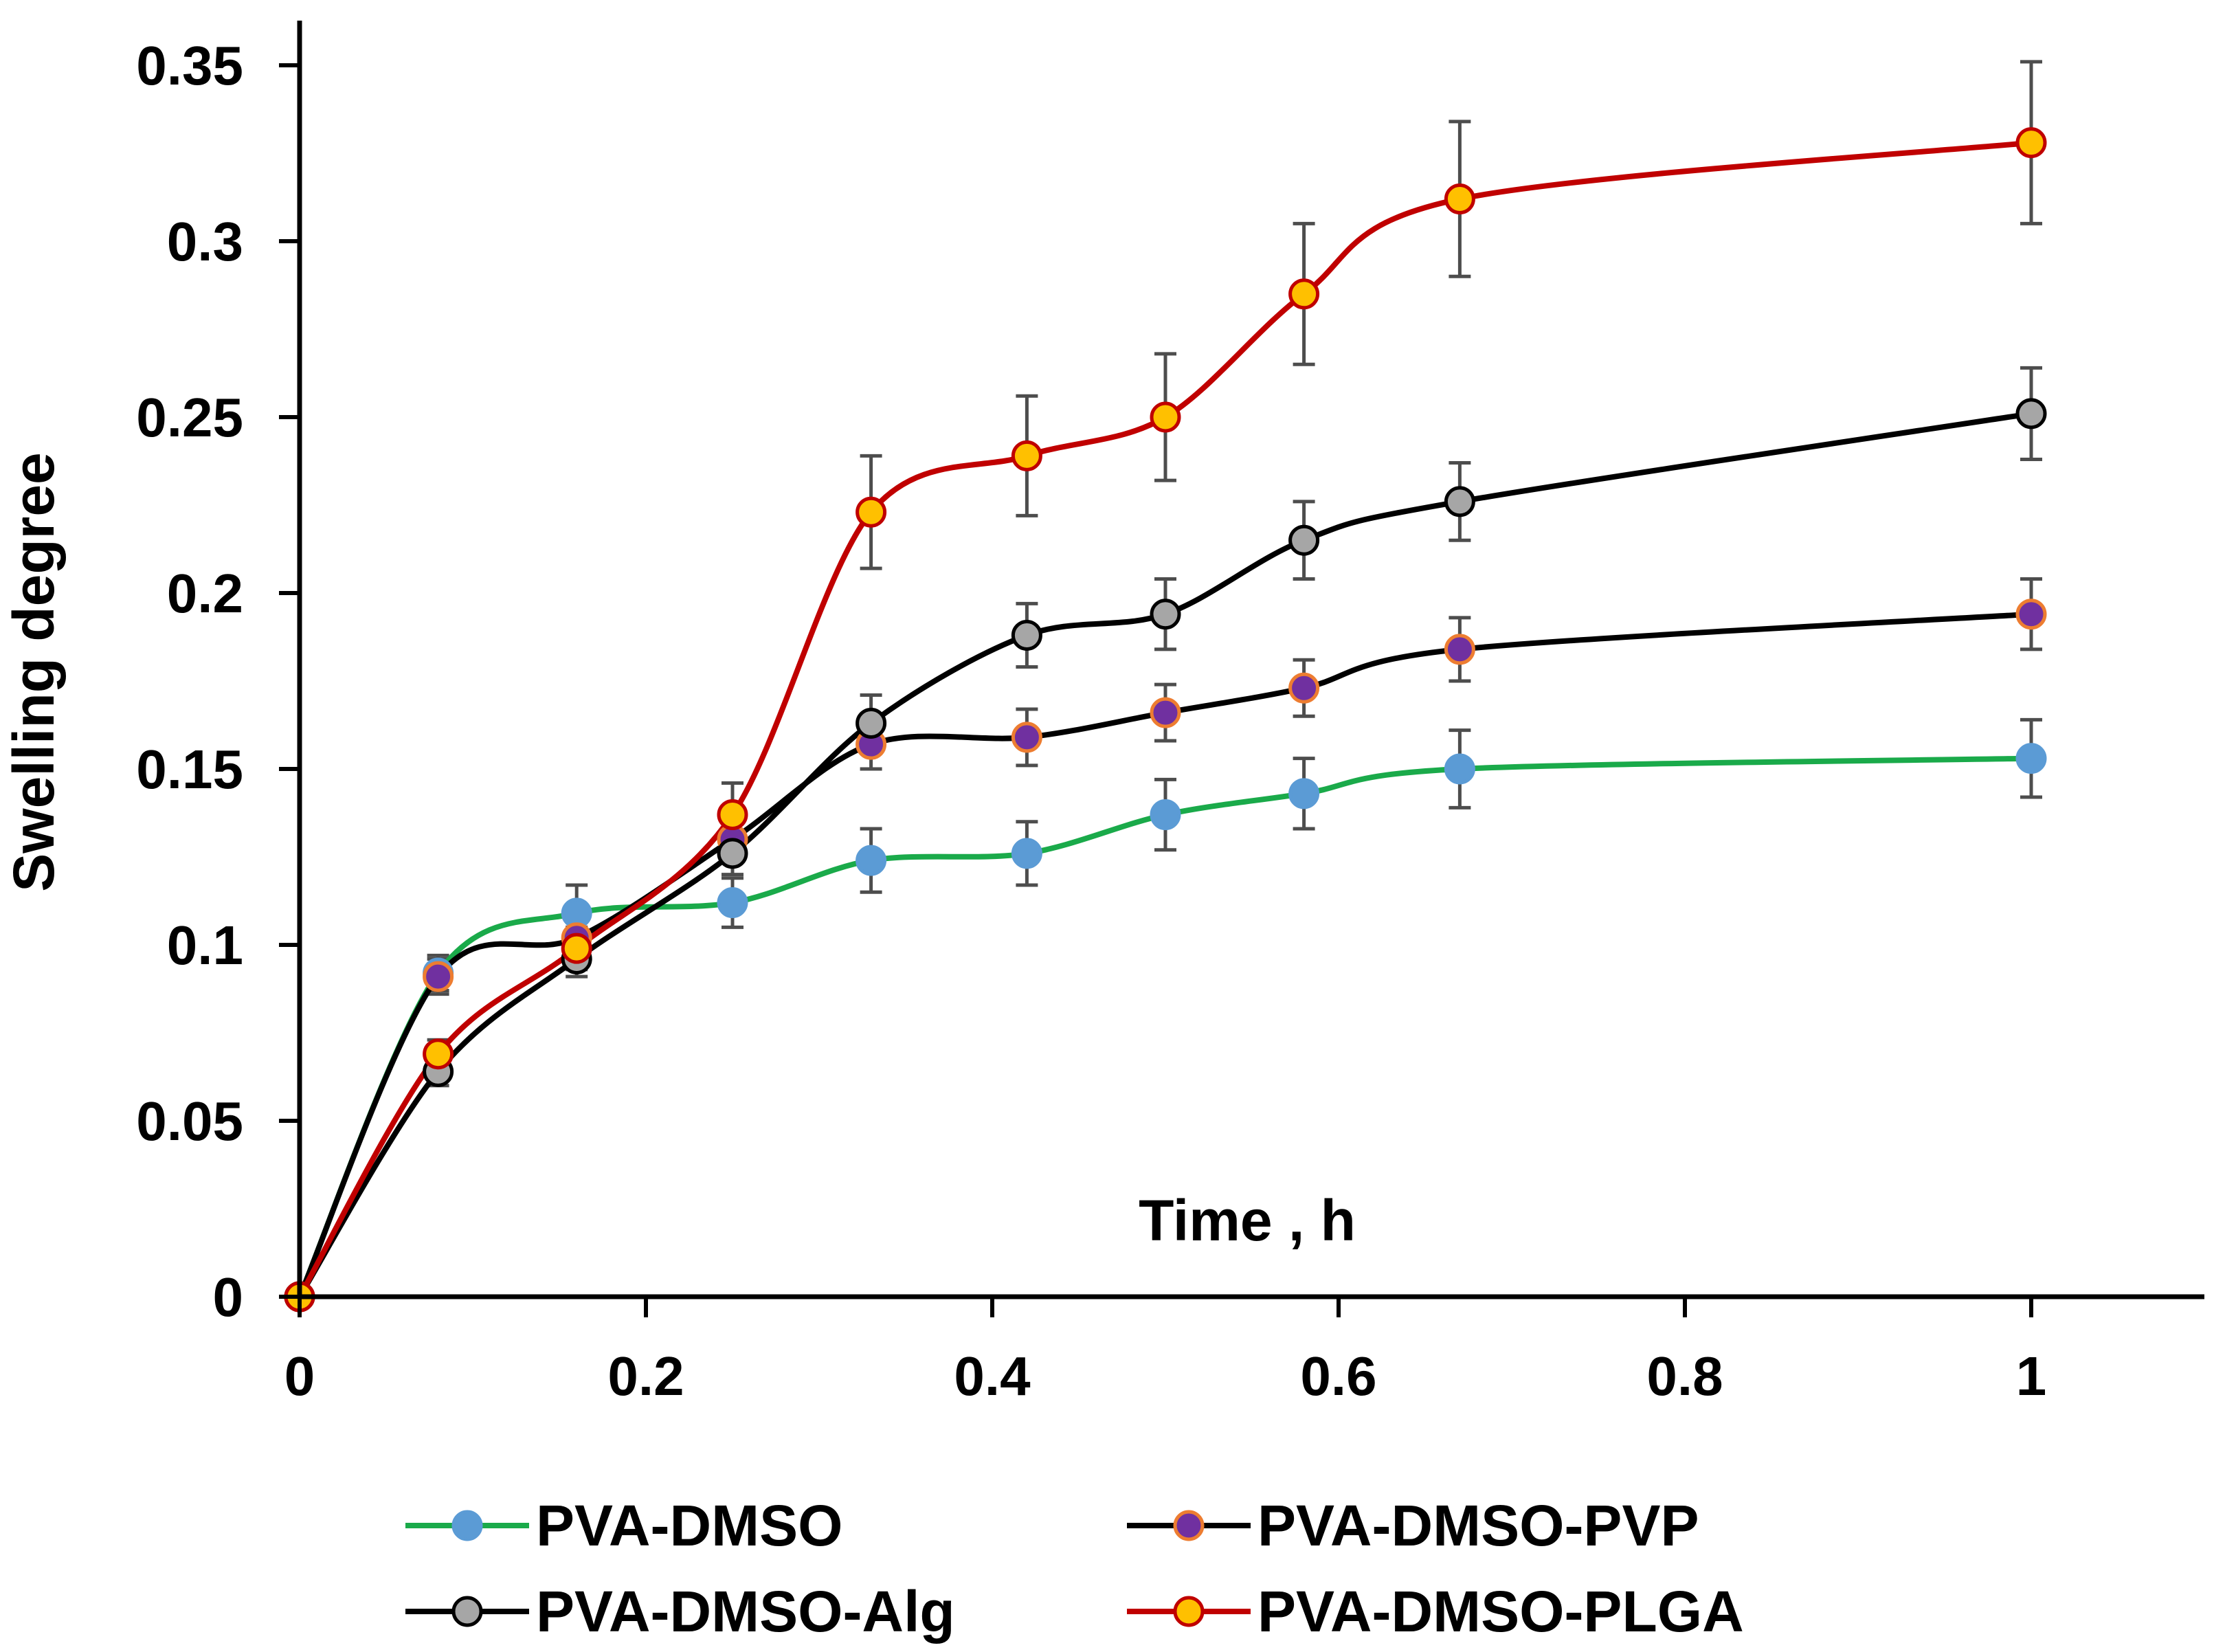  I want to click on y-tick-label: 0.2, so click(205, 593).